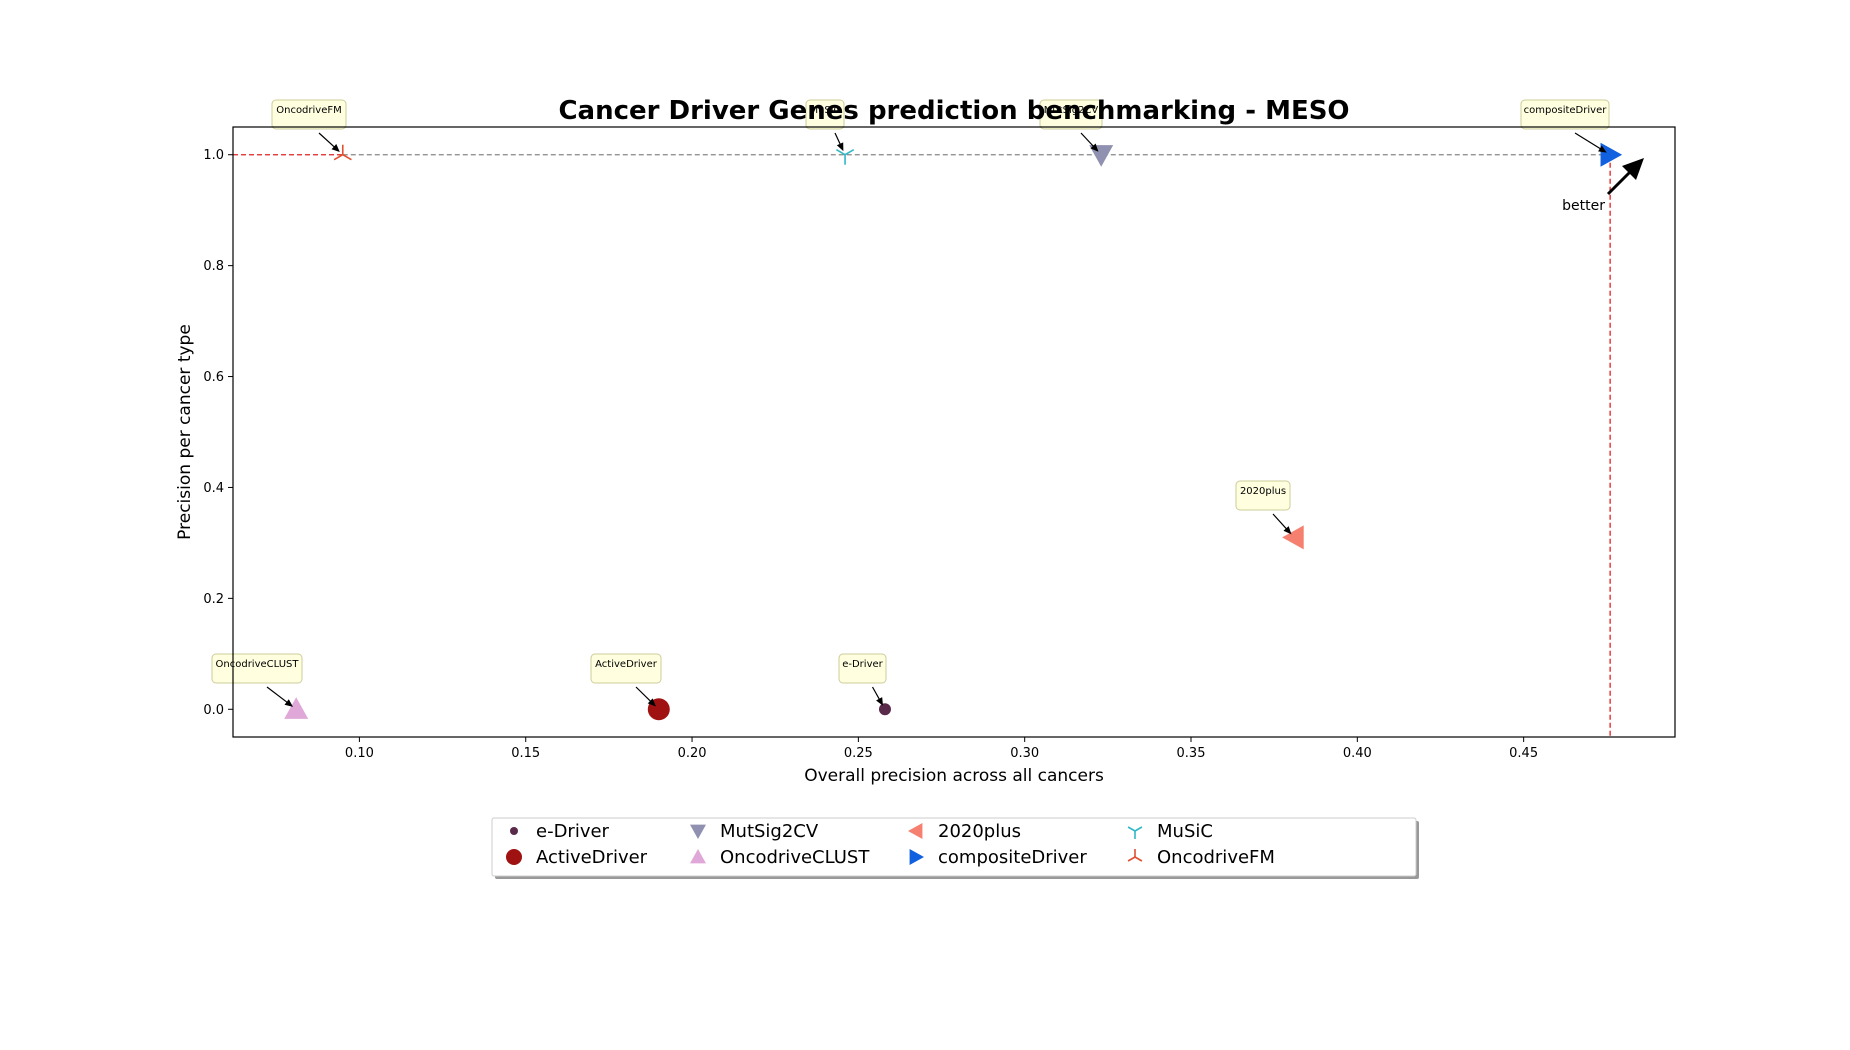 The image size is (1850, 1050). What do you see at coordinates (327, 140) in the screenshot?
I see `annotation-arrow-oncodrivefm` at bounding box center [327, 140].